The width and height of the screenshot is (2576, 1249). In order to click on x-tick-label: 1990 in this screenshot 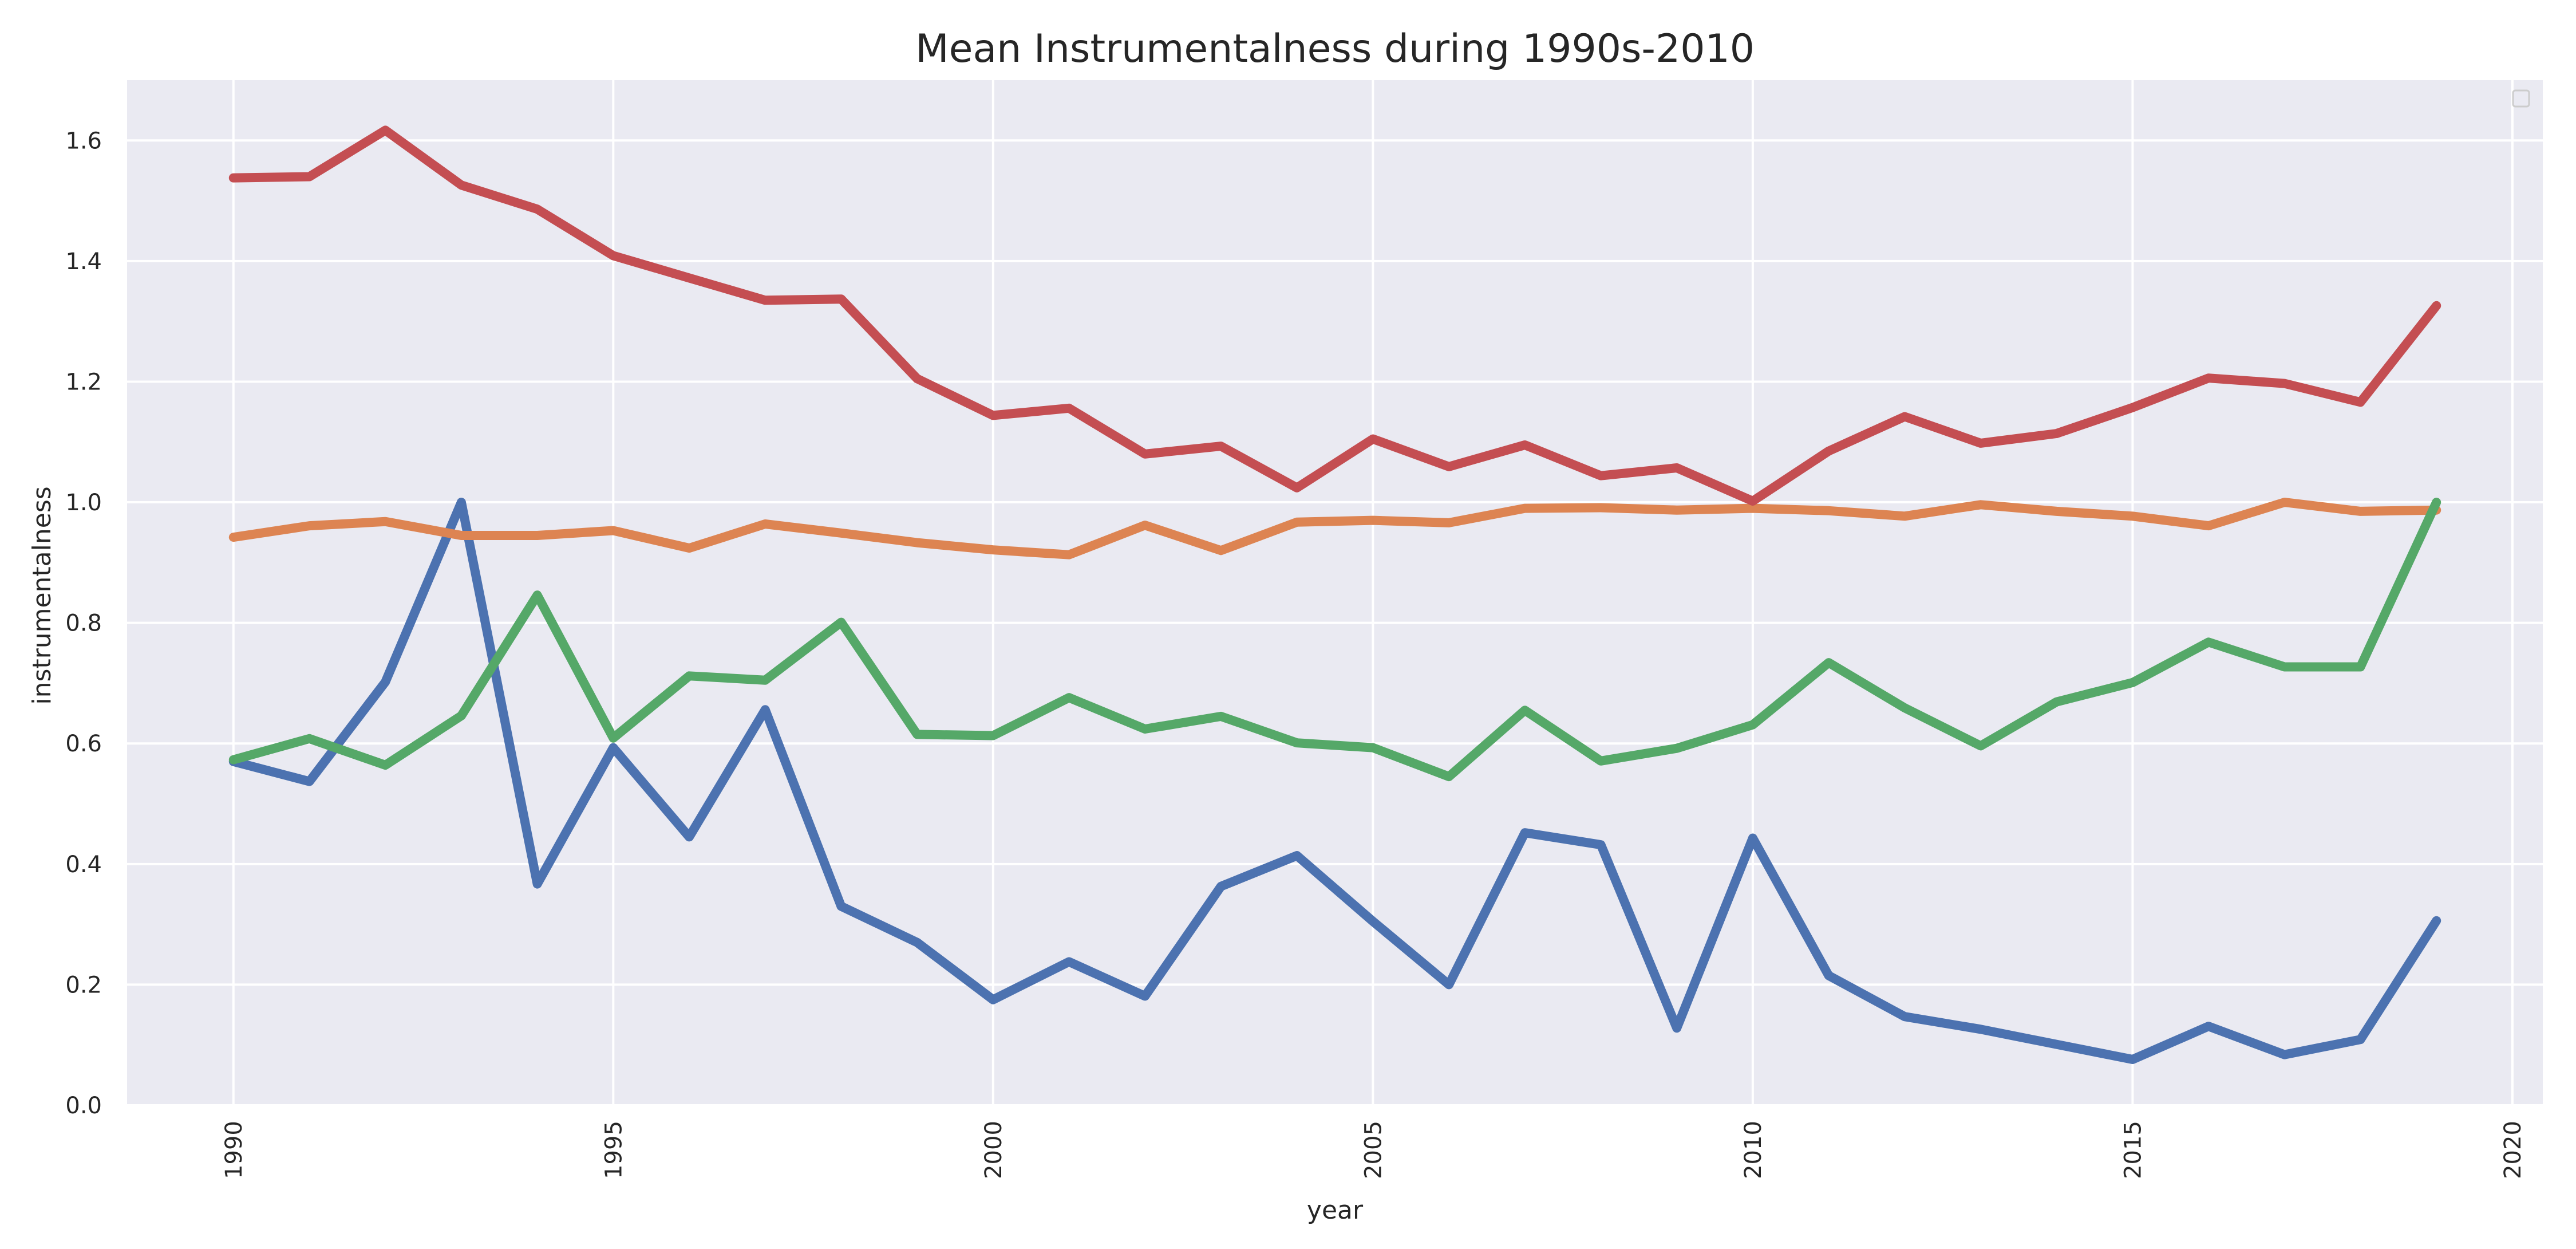, I will do `click(234, 1150)`.